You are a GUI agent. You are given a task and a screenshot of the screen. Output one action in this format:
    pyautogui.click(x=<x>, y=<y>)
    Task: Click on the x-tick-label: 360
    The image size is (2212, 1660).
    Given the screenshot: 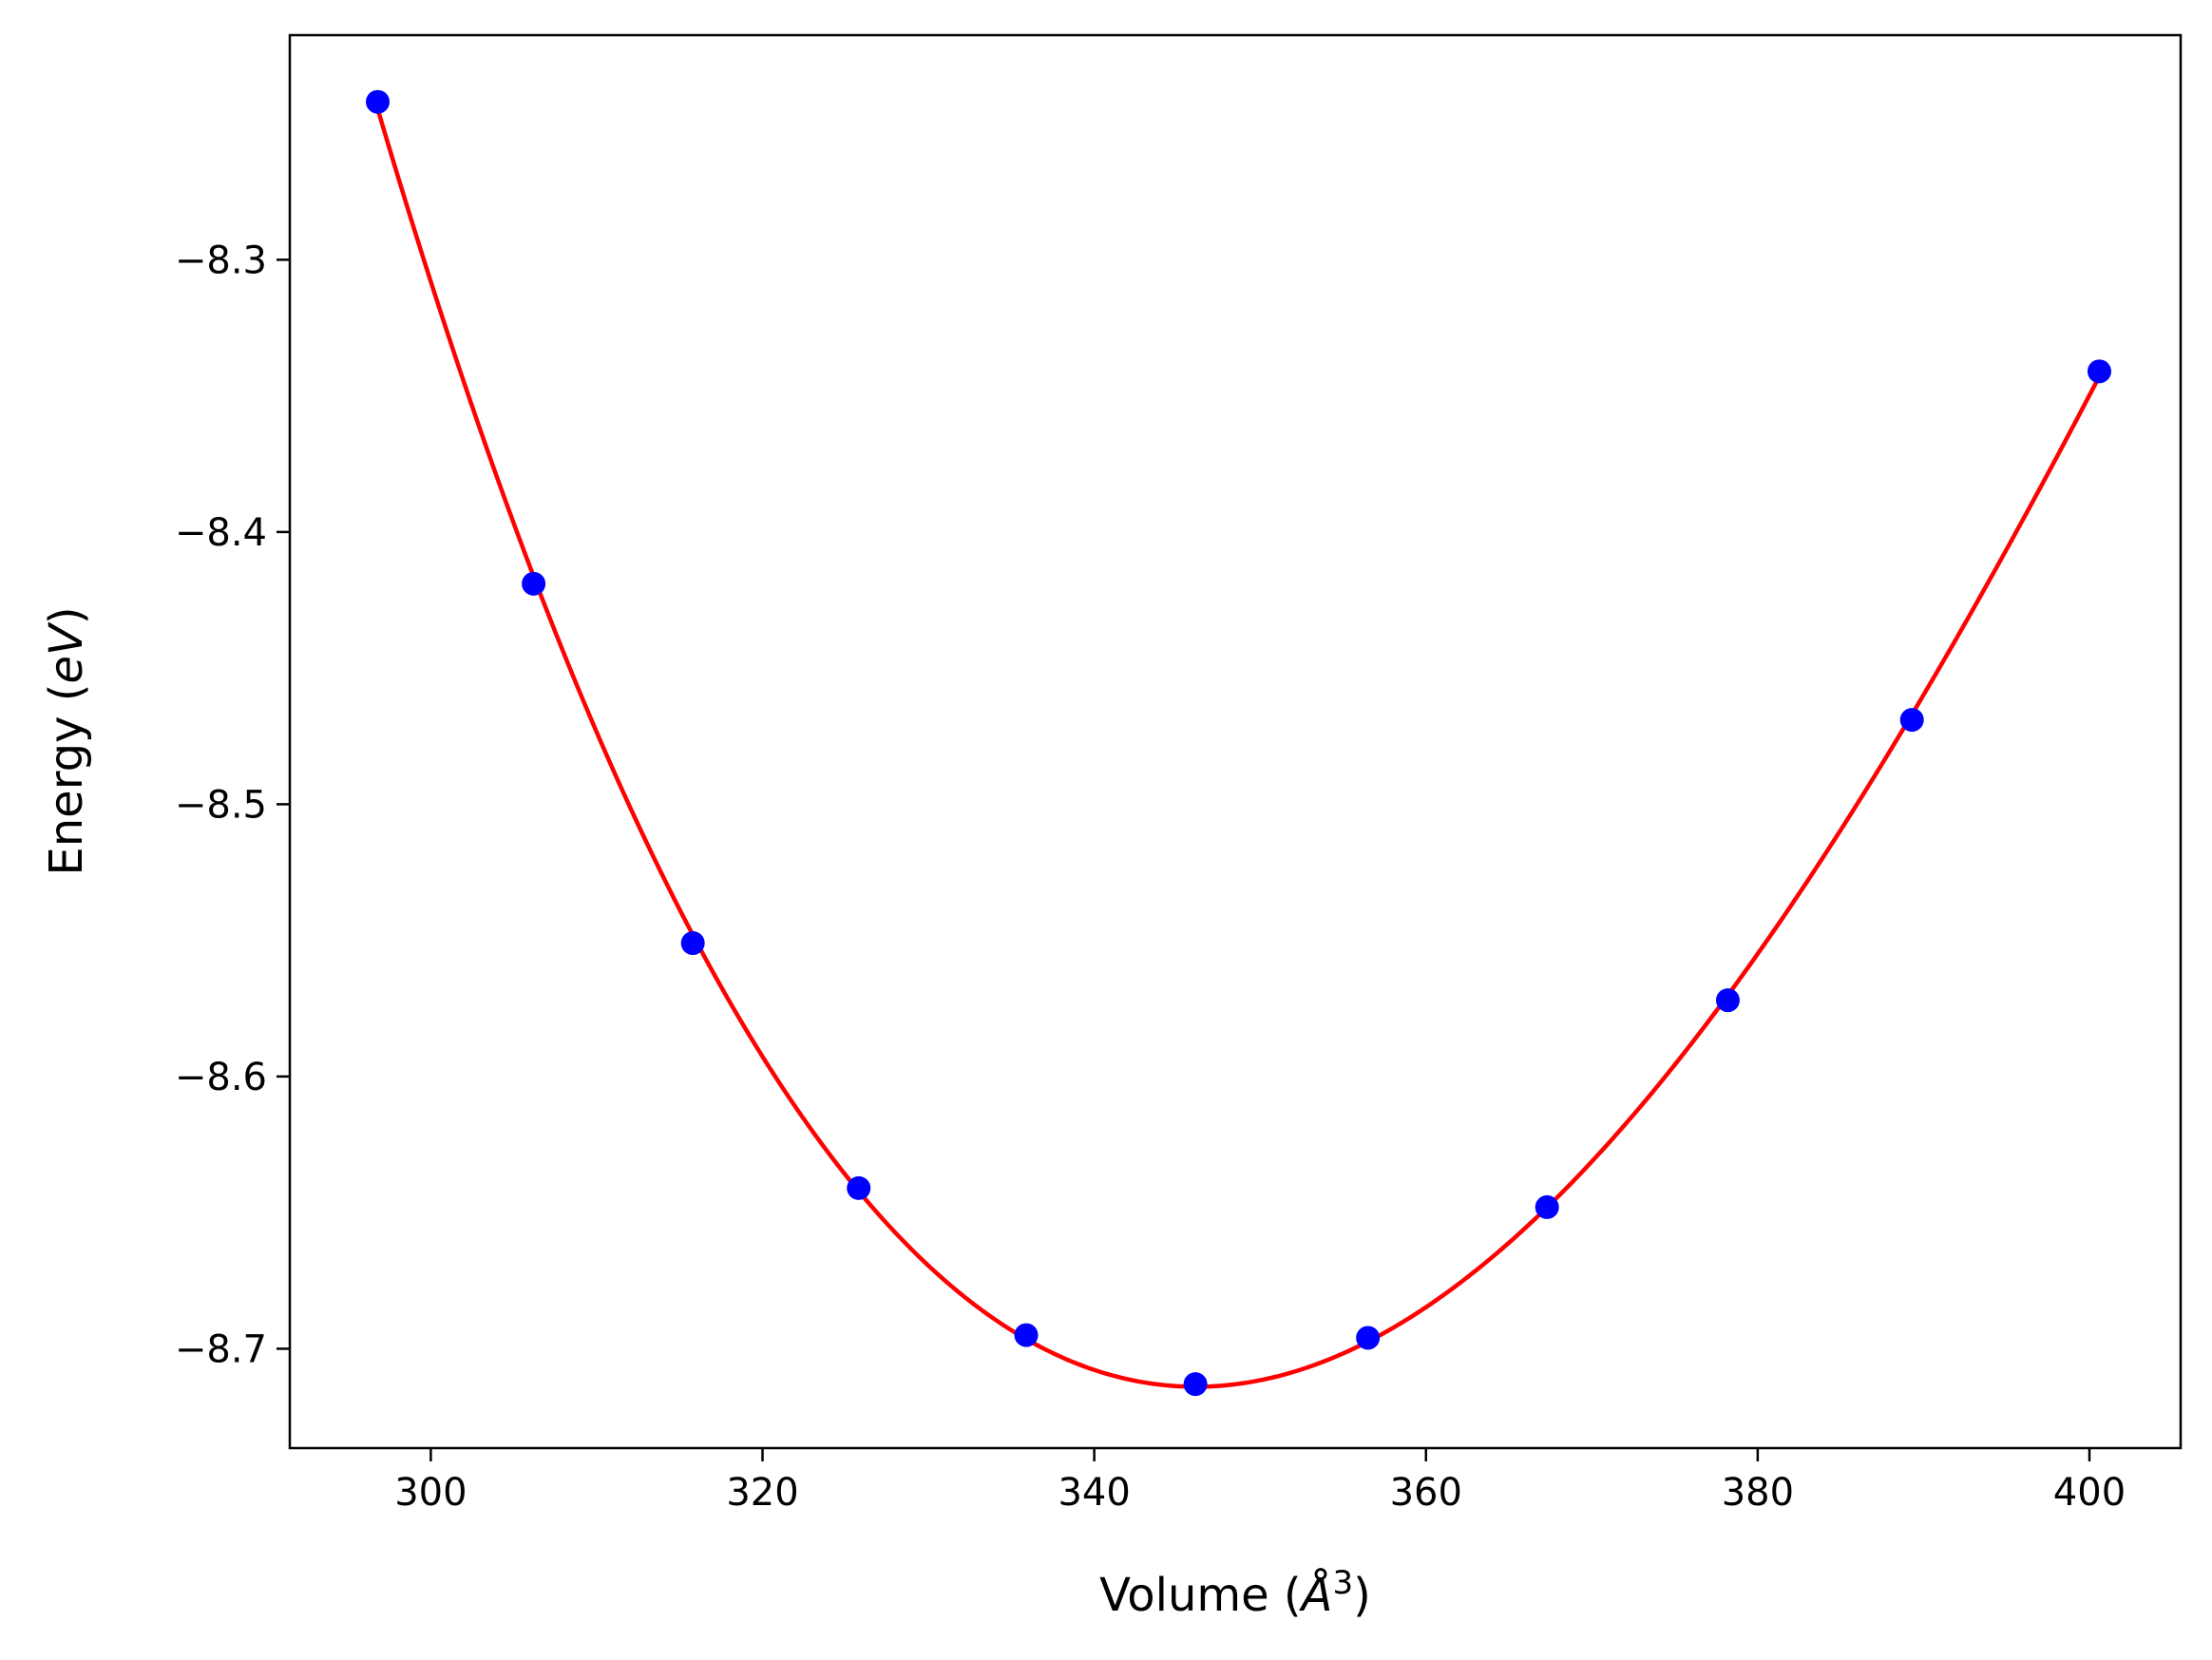 What is the action you would take?
    pyautogui.click(x=1426, y=1493)
    